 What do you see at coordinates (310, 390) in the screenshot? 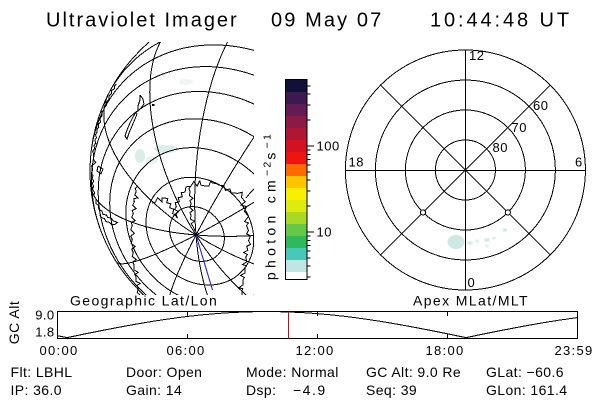
I see `svg-text: −4.9` at bounding box center [310, 390].